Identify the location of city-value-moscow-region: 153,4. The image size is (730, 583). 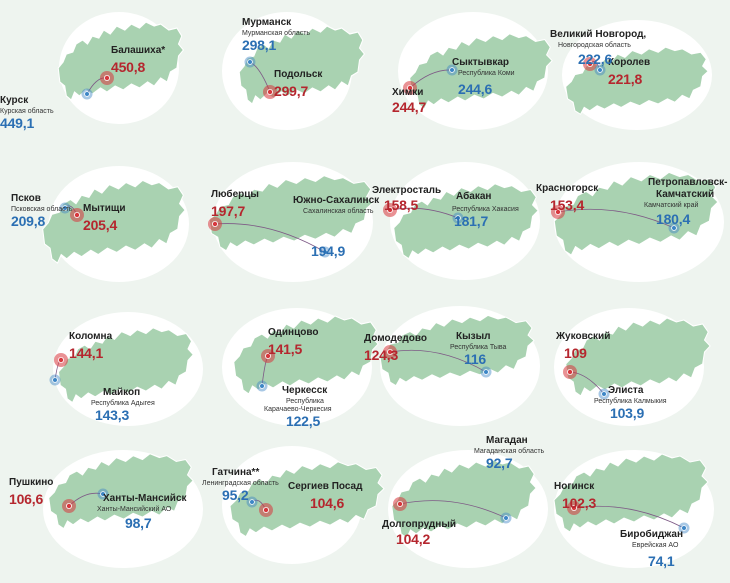
(567, 205).